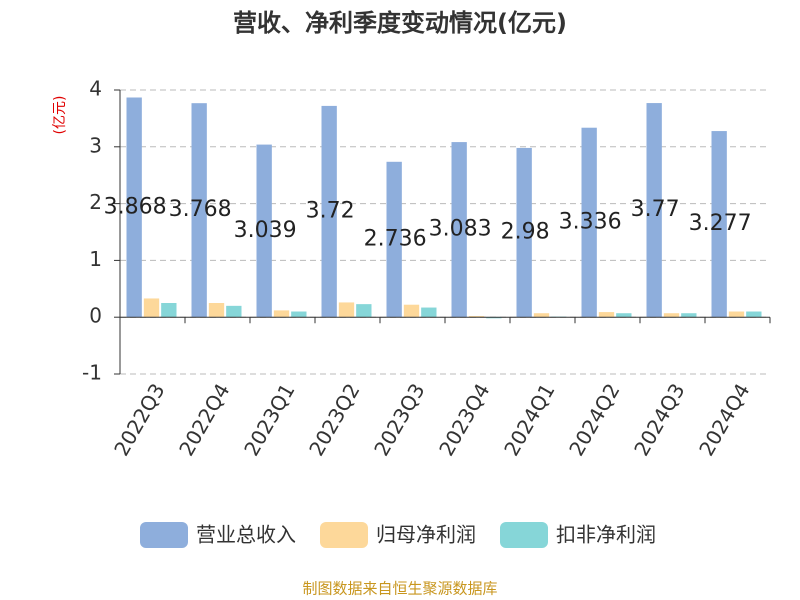 Image resolution: width=800 pixels, height=600 pixels. I want to click on legend-label: 扣非净利润, so click(606, 535).